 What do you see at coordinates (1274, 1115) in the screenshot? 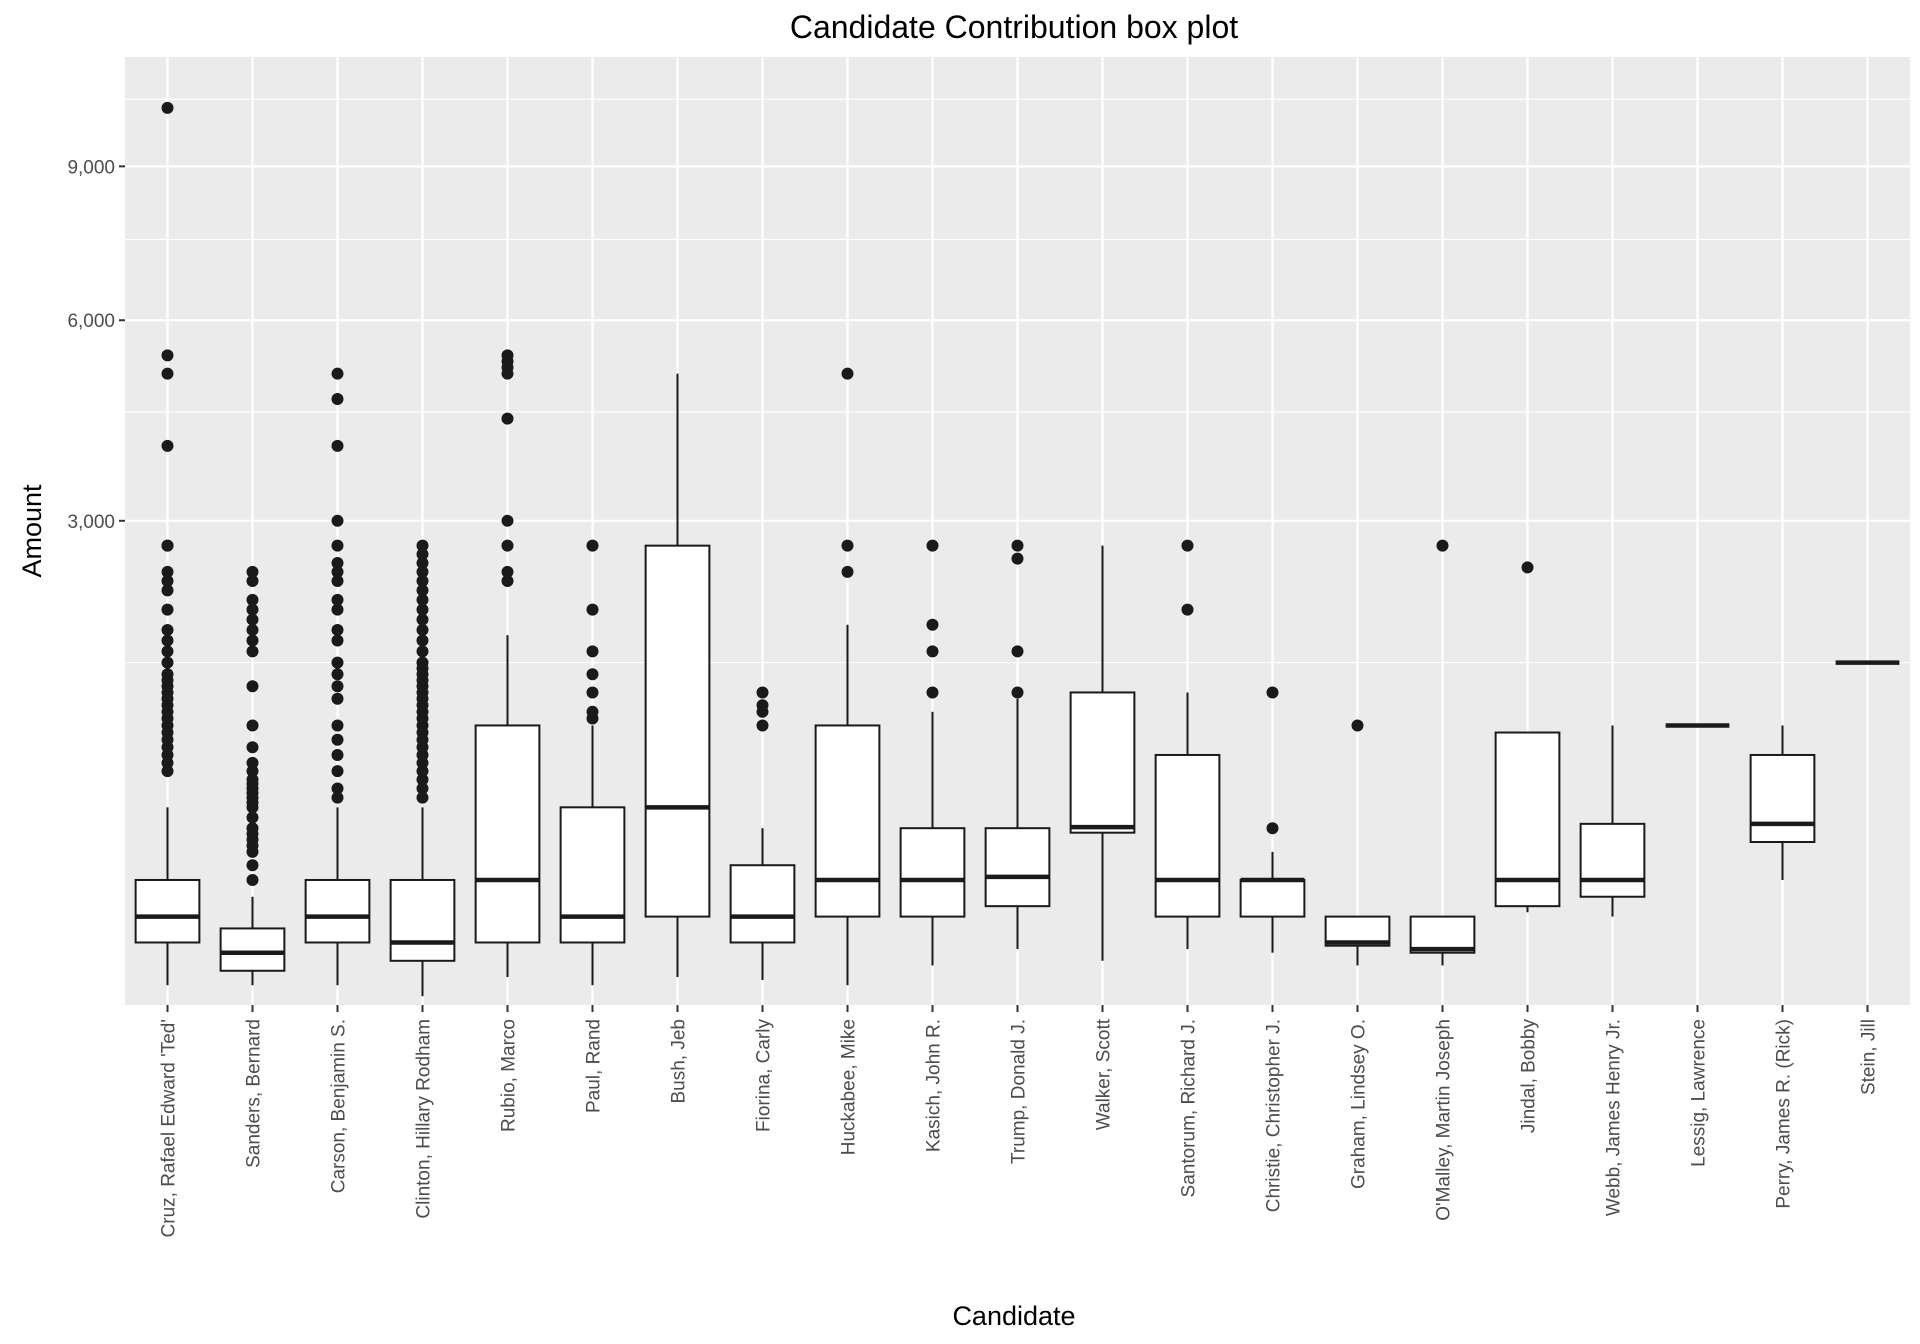
I see `x-tick-label: Christie, Christopher J.` at bounding box center [1274, 1115].